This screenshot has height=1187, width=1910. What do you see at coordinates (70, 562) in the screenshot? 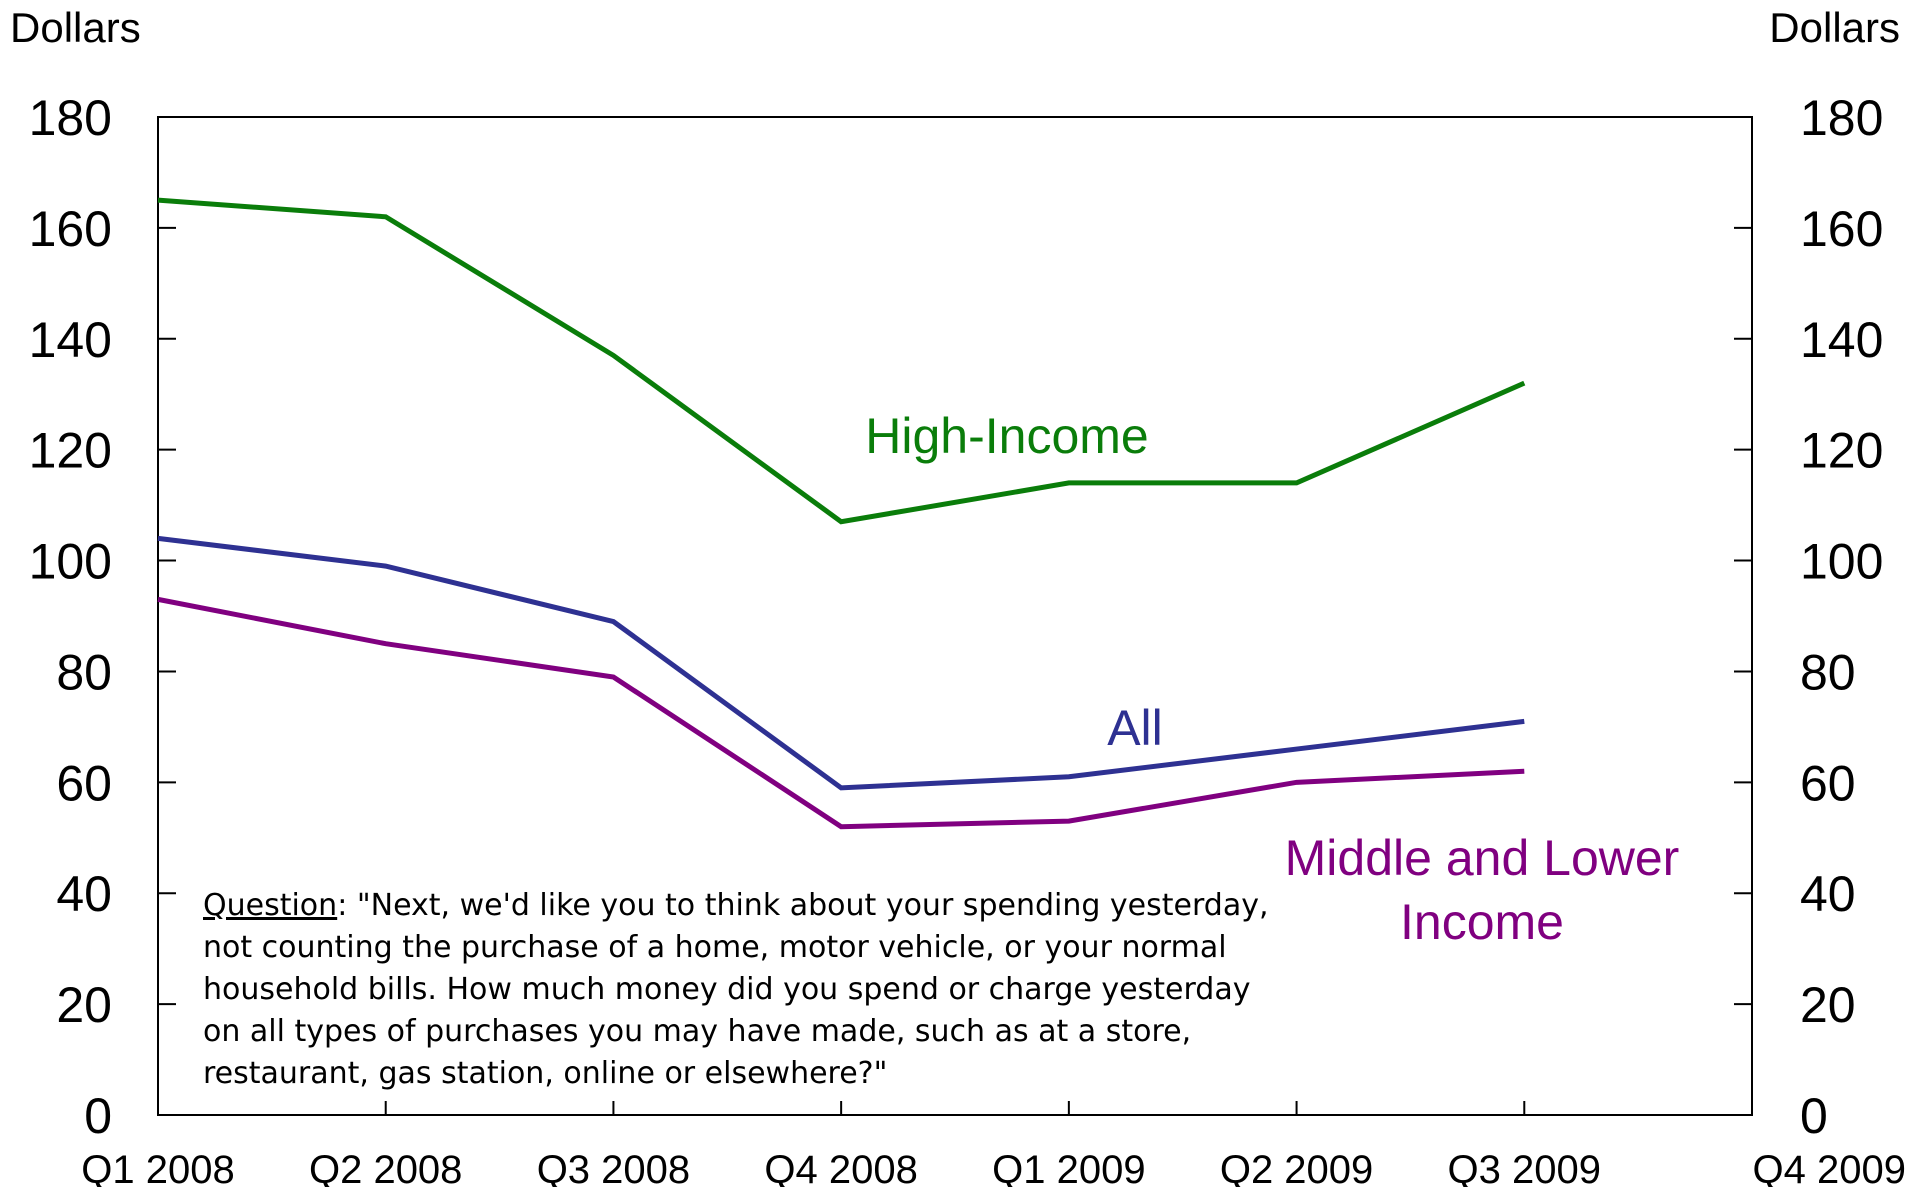
I see `y-tick-label-left: 100` at bounding box center [70, 562].